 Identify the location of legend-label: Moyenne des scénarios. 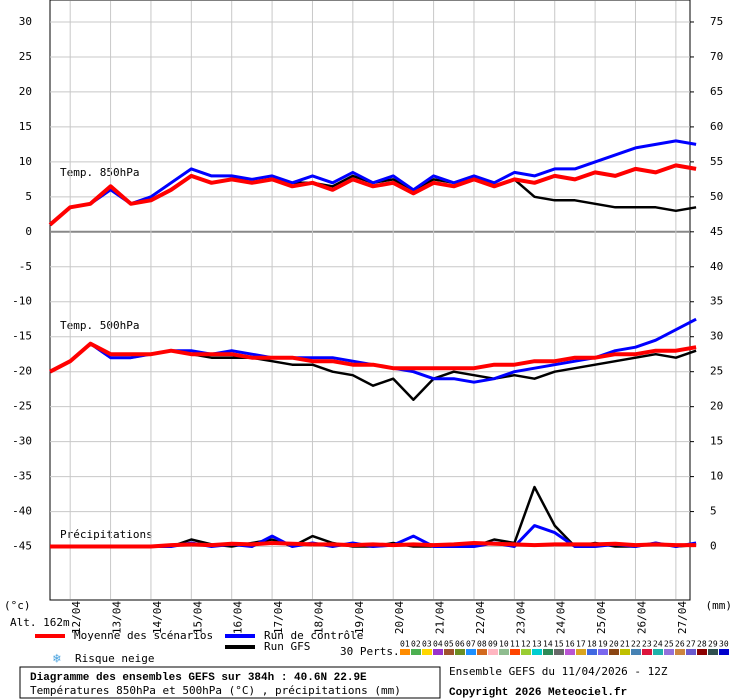
(143, 635).